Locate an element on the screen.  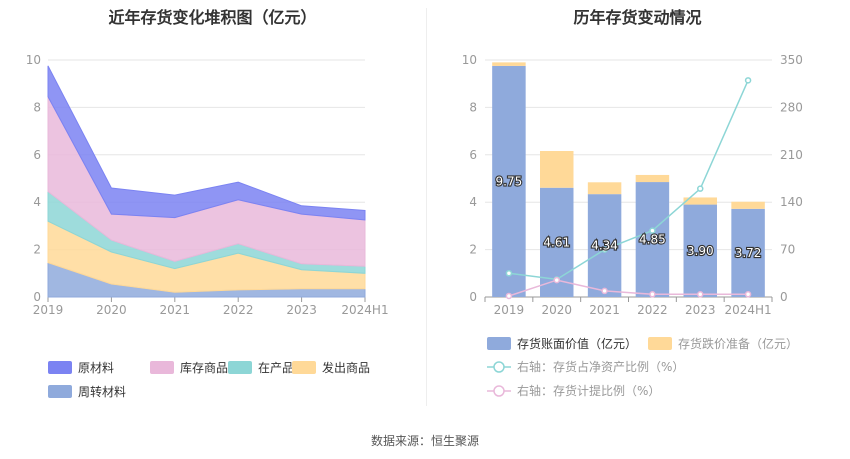
line-series-inventory-ratio is located at coordinates (628, 180).